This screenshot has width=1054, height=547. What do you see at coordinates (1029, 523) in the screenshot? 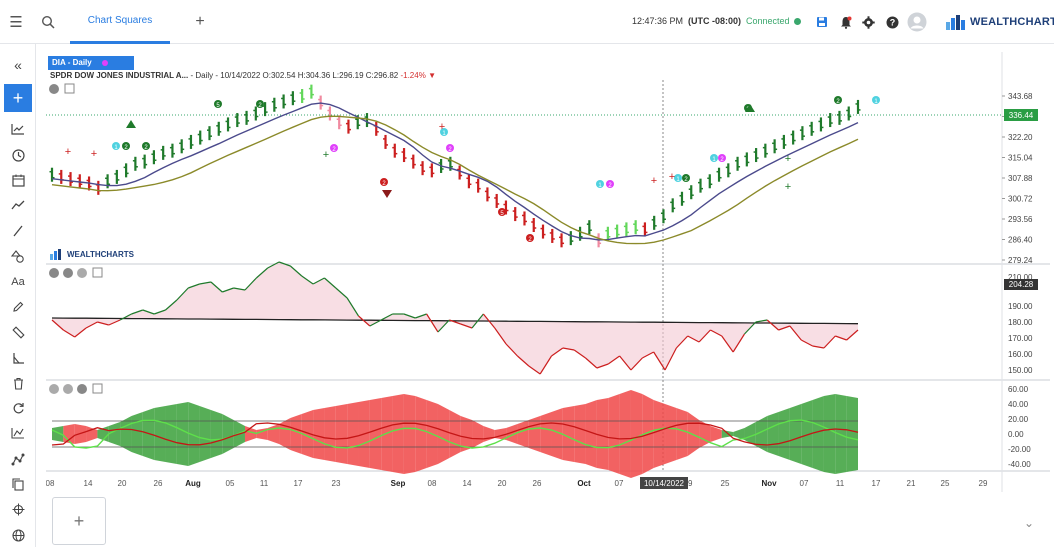
I see `chevron-down-icon: ⌄` at bounding box center [1029, 523].